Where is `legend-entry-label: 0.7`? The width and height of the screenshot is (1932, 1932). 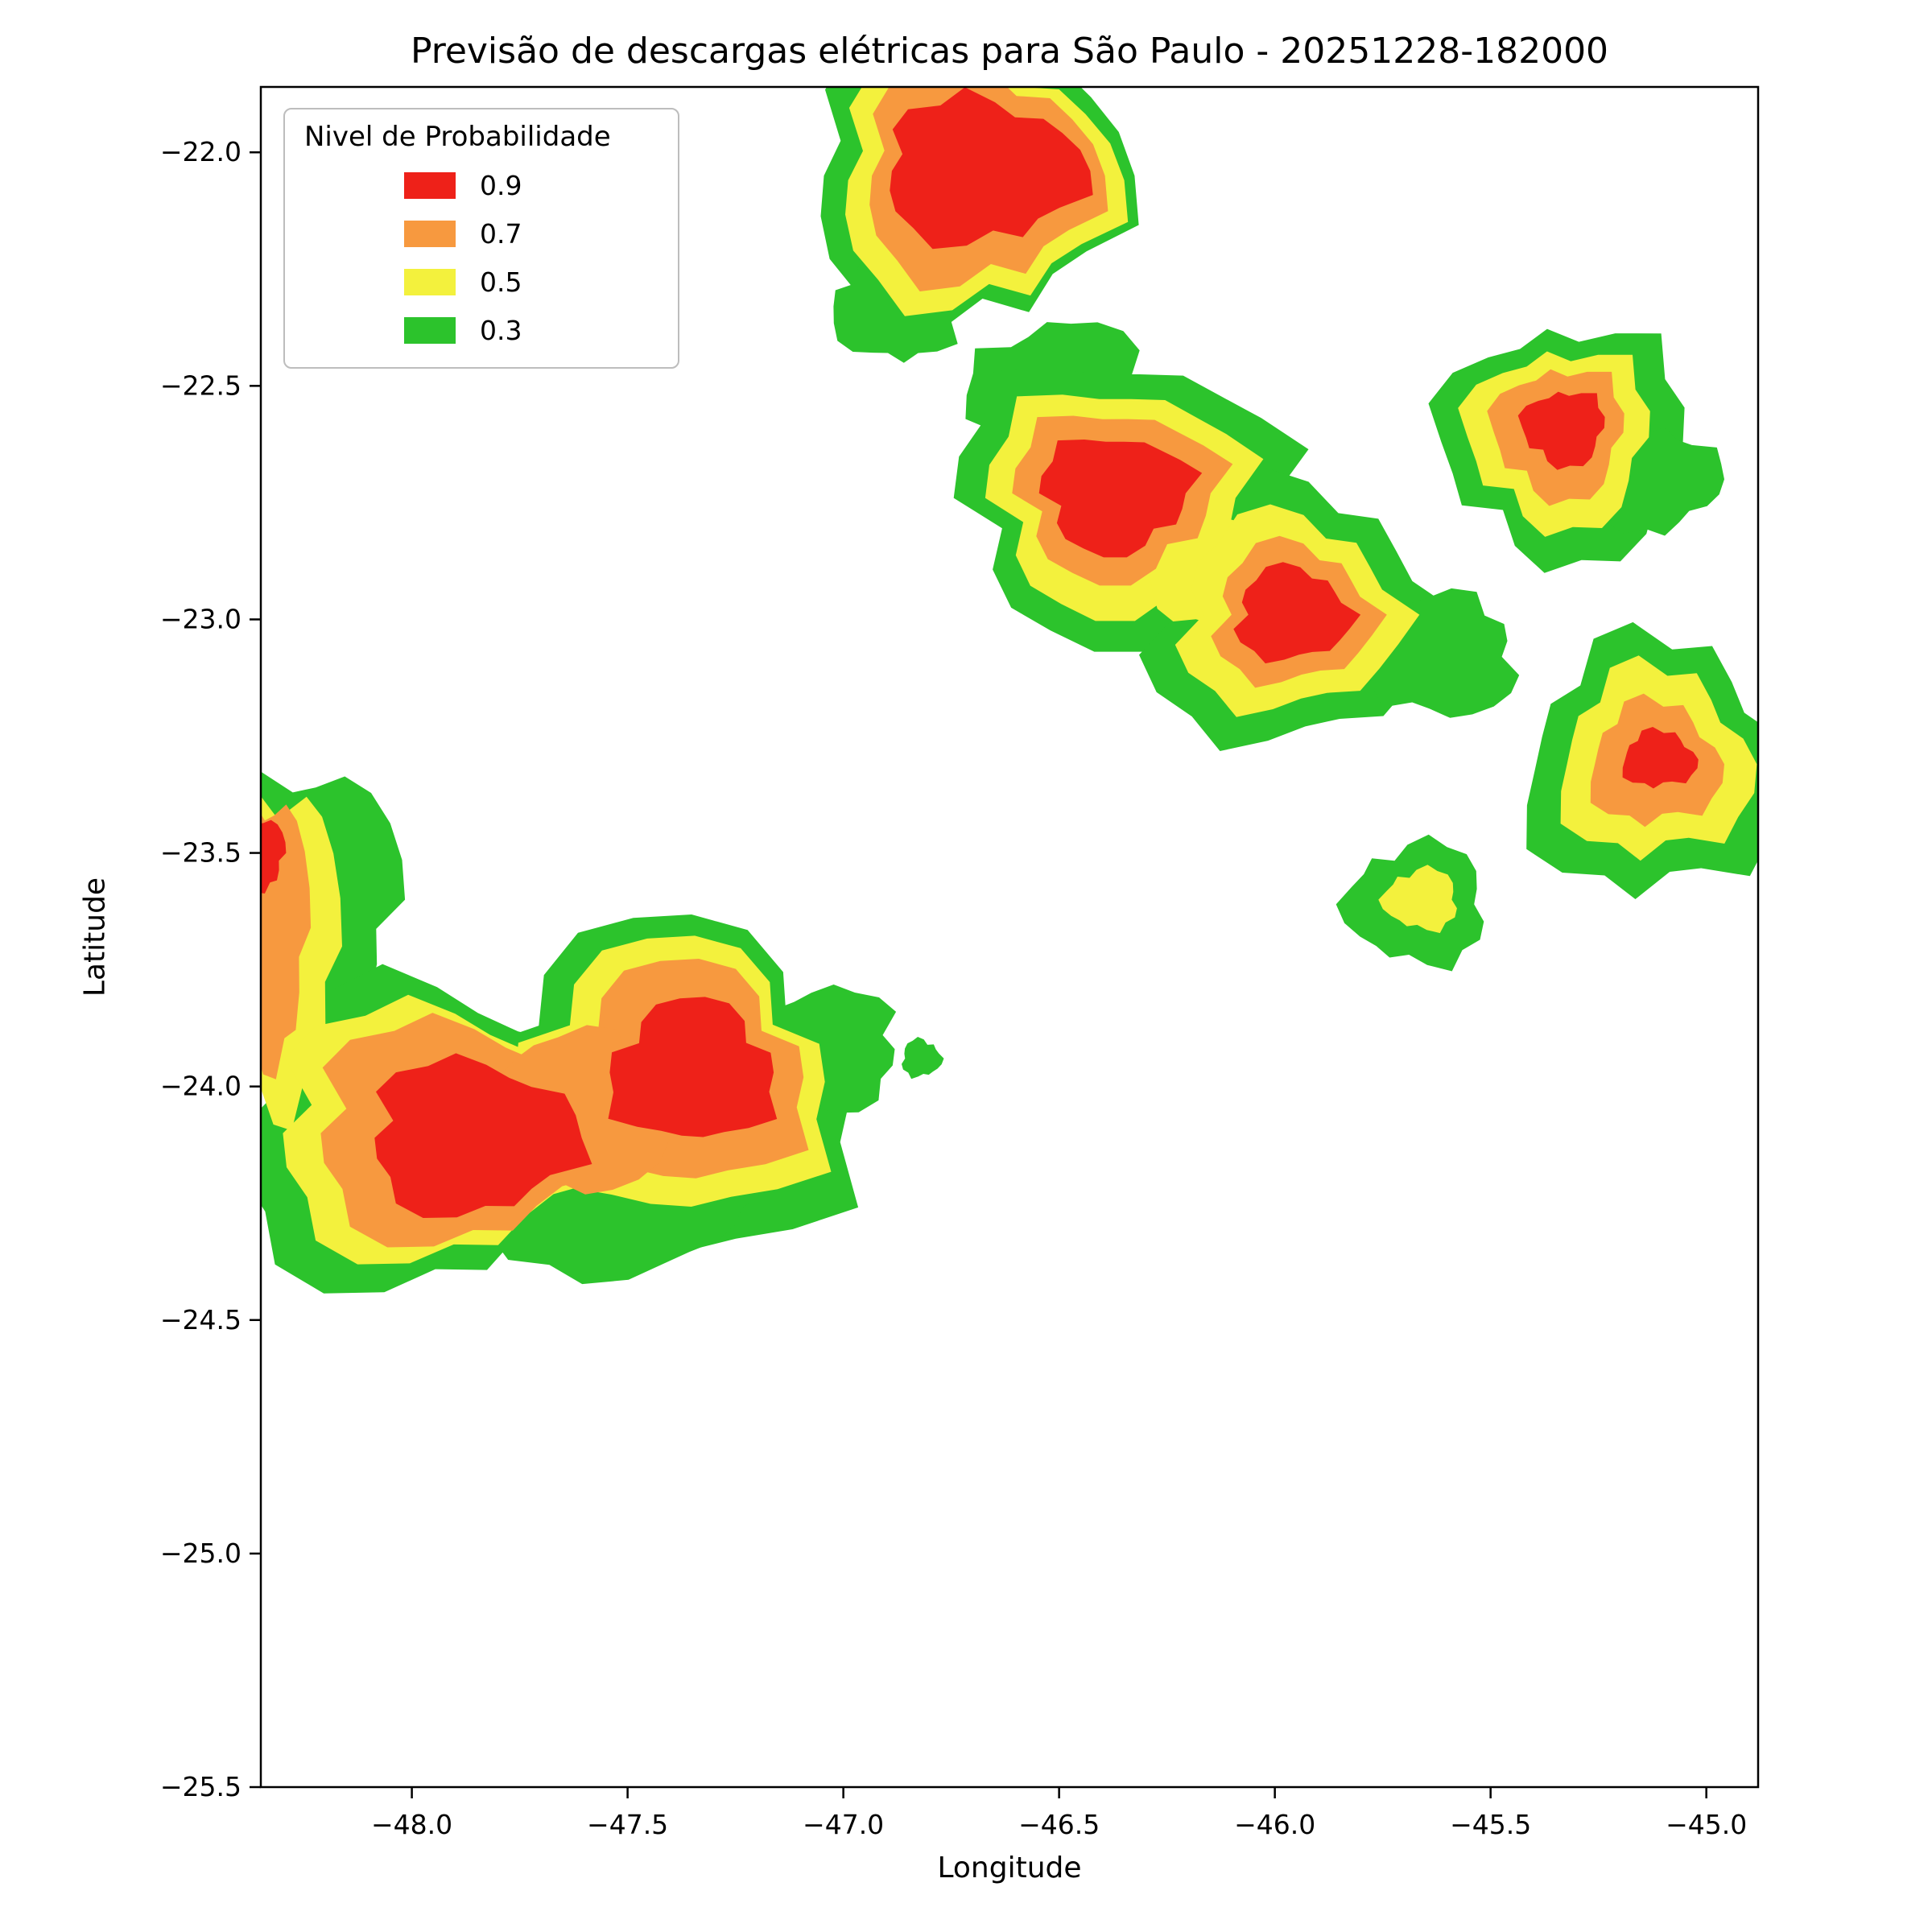 legend-entry-label: 0.7 is located at coordinates (501, 233).